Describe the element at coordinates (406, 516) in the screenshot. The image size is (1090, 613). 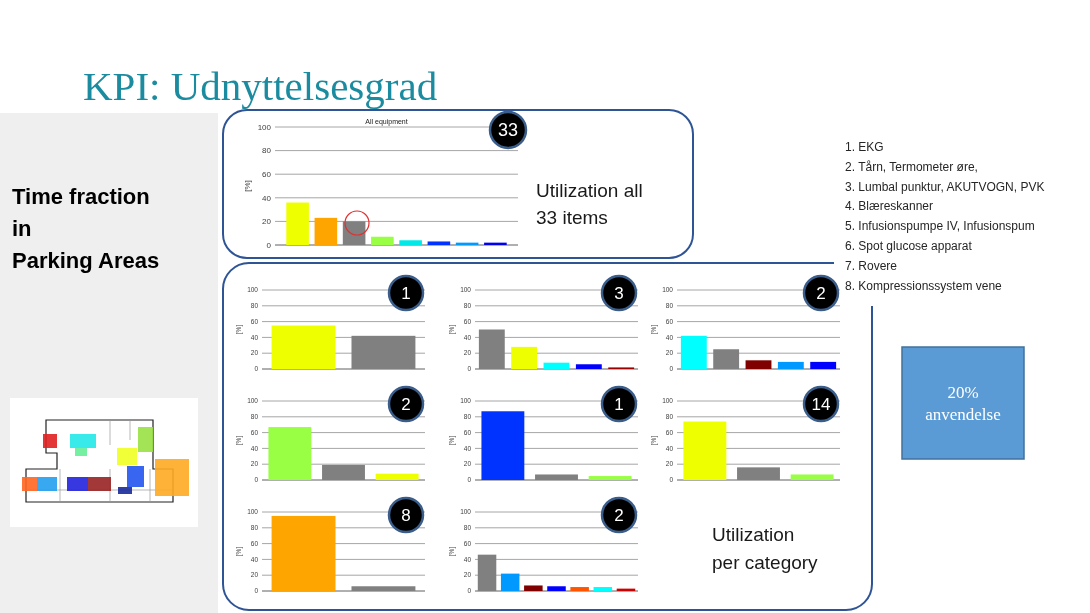
I see `annotation: 8` at that location.